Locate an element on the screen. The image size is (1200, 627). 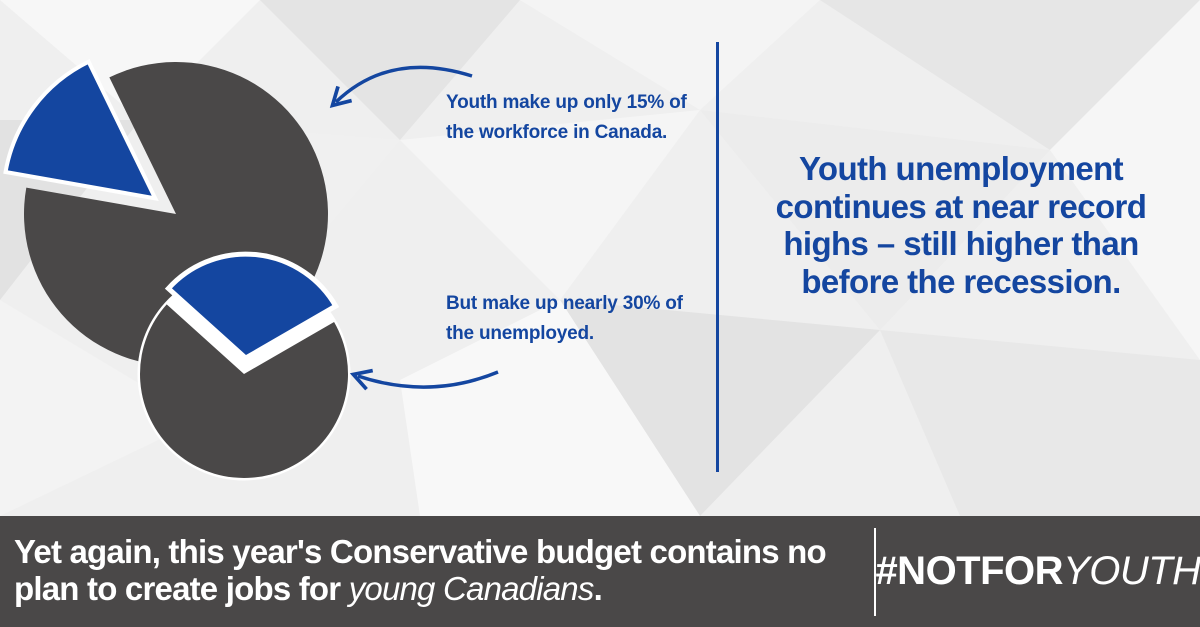
pie-unemployed-slice-youth is located at coordinates (252, 306).